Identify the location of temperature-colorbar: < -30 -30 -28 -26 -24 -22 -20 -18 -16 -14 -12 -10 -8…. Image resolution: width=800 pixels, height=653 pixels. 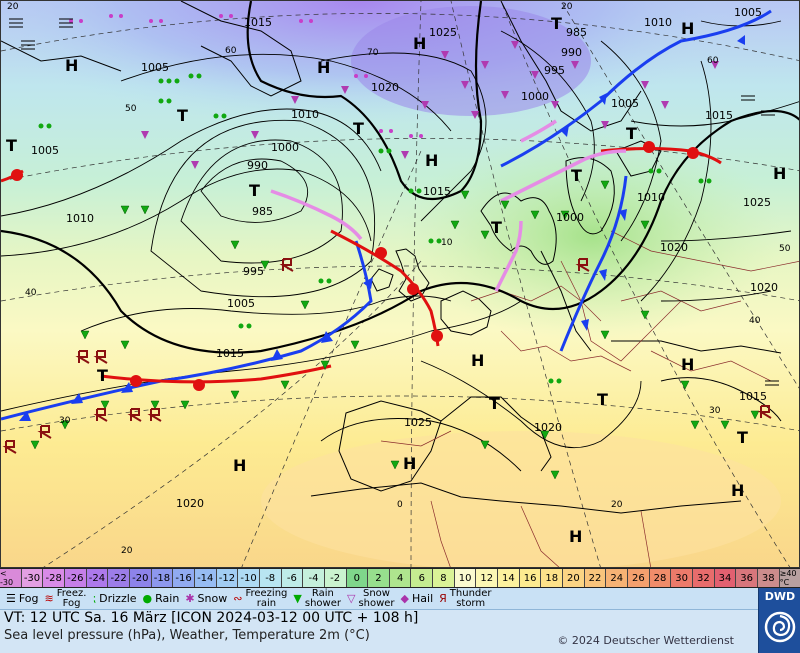
(400, 578).